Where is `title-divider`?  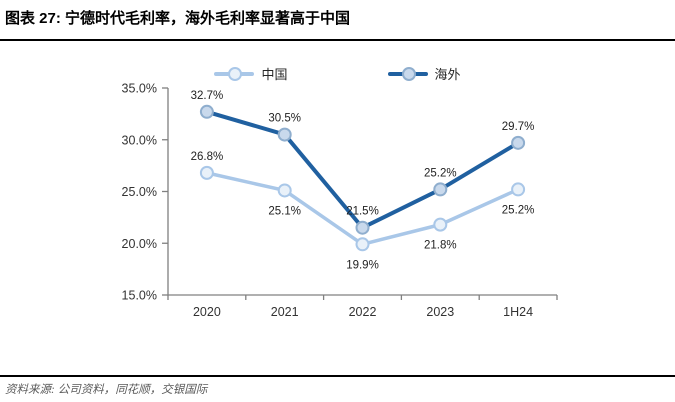
title-divider is located at coordinates (337, 40).